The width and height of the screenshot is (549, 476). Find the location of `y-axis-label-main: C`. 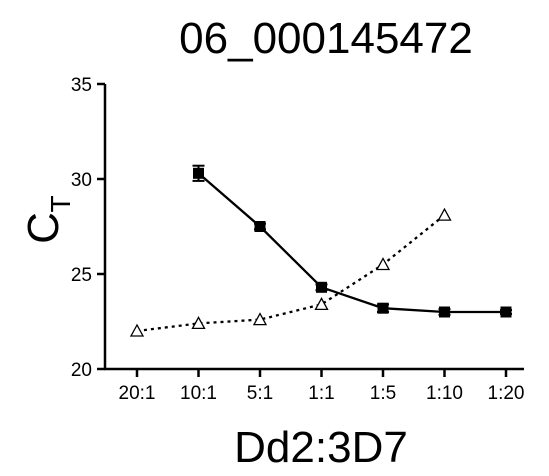

y-axis-label-main: C is located at coordinates (43, 228).